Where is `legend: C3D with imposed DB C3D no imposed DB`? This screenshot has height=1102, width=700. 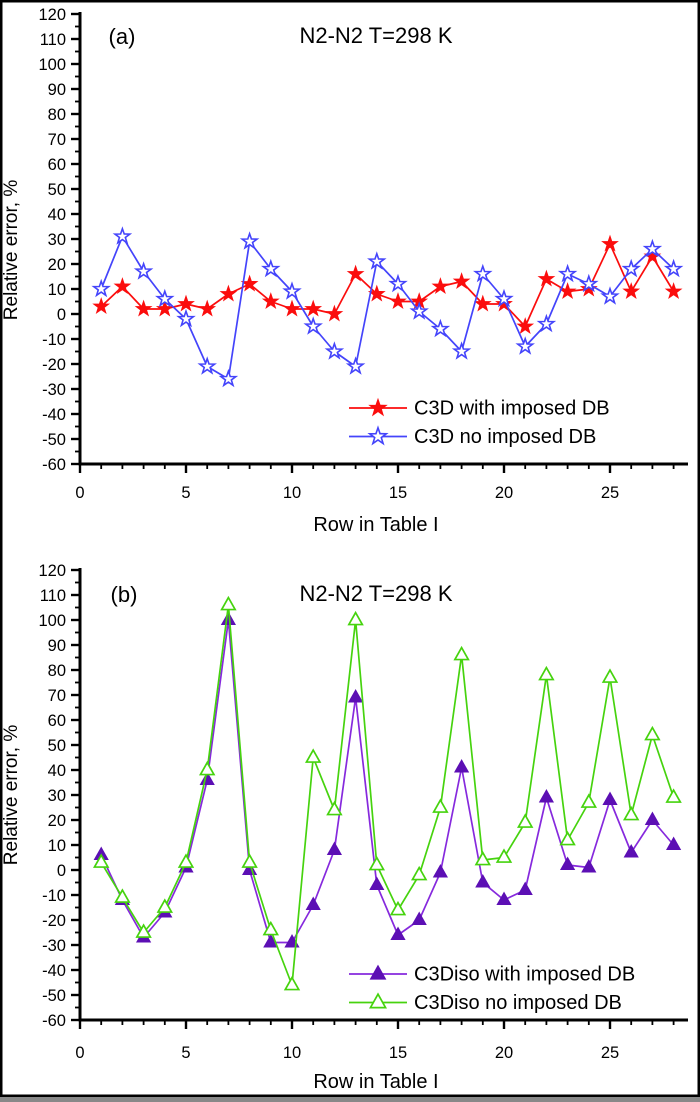 legend: C3D with imposed DB C3D no imposed DB is located at coordinates (479, 423).